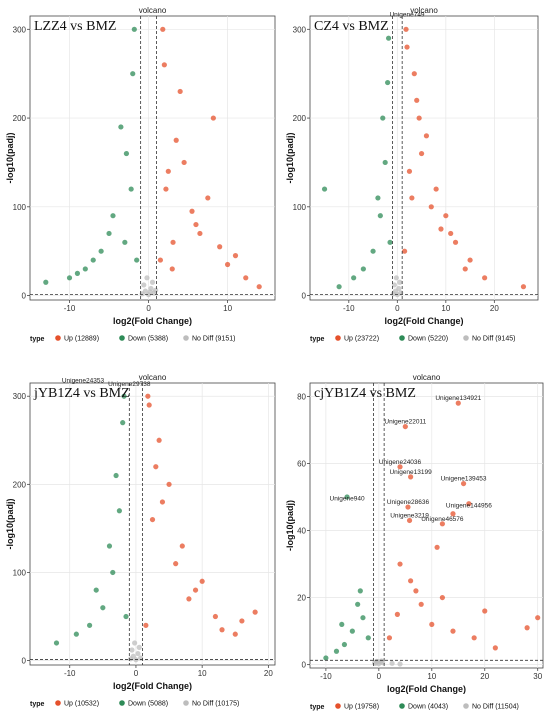  I want to click on gene-annotation: Unigene749, so click(406, 15).